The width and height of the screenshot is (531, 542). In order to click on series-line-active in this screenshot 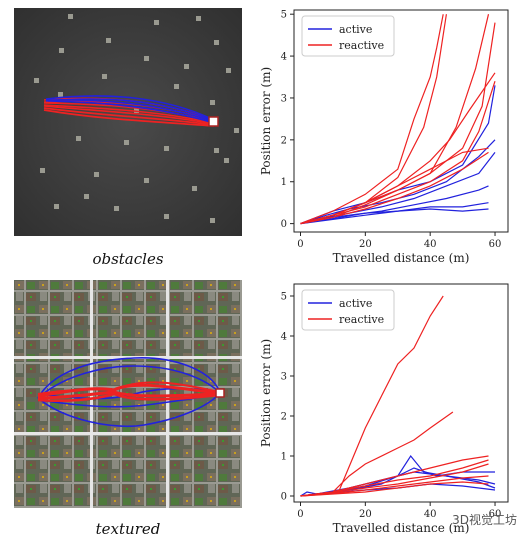, I will do `click(394, 216)`.